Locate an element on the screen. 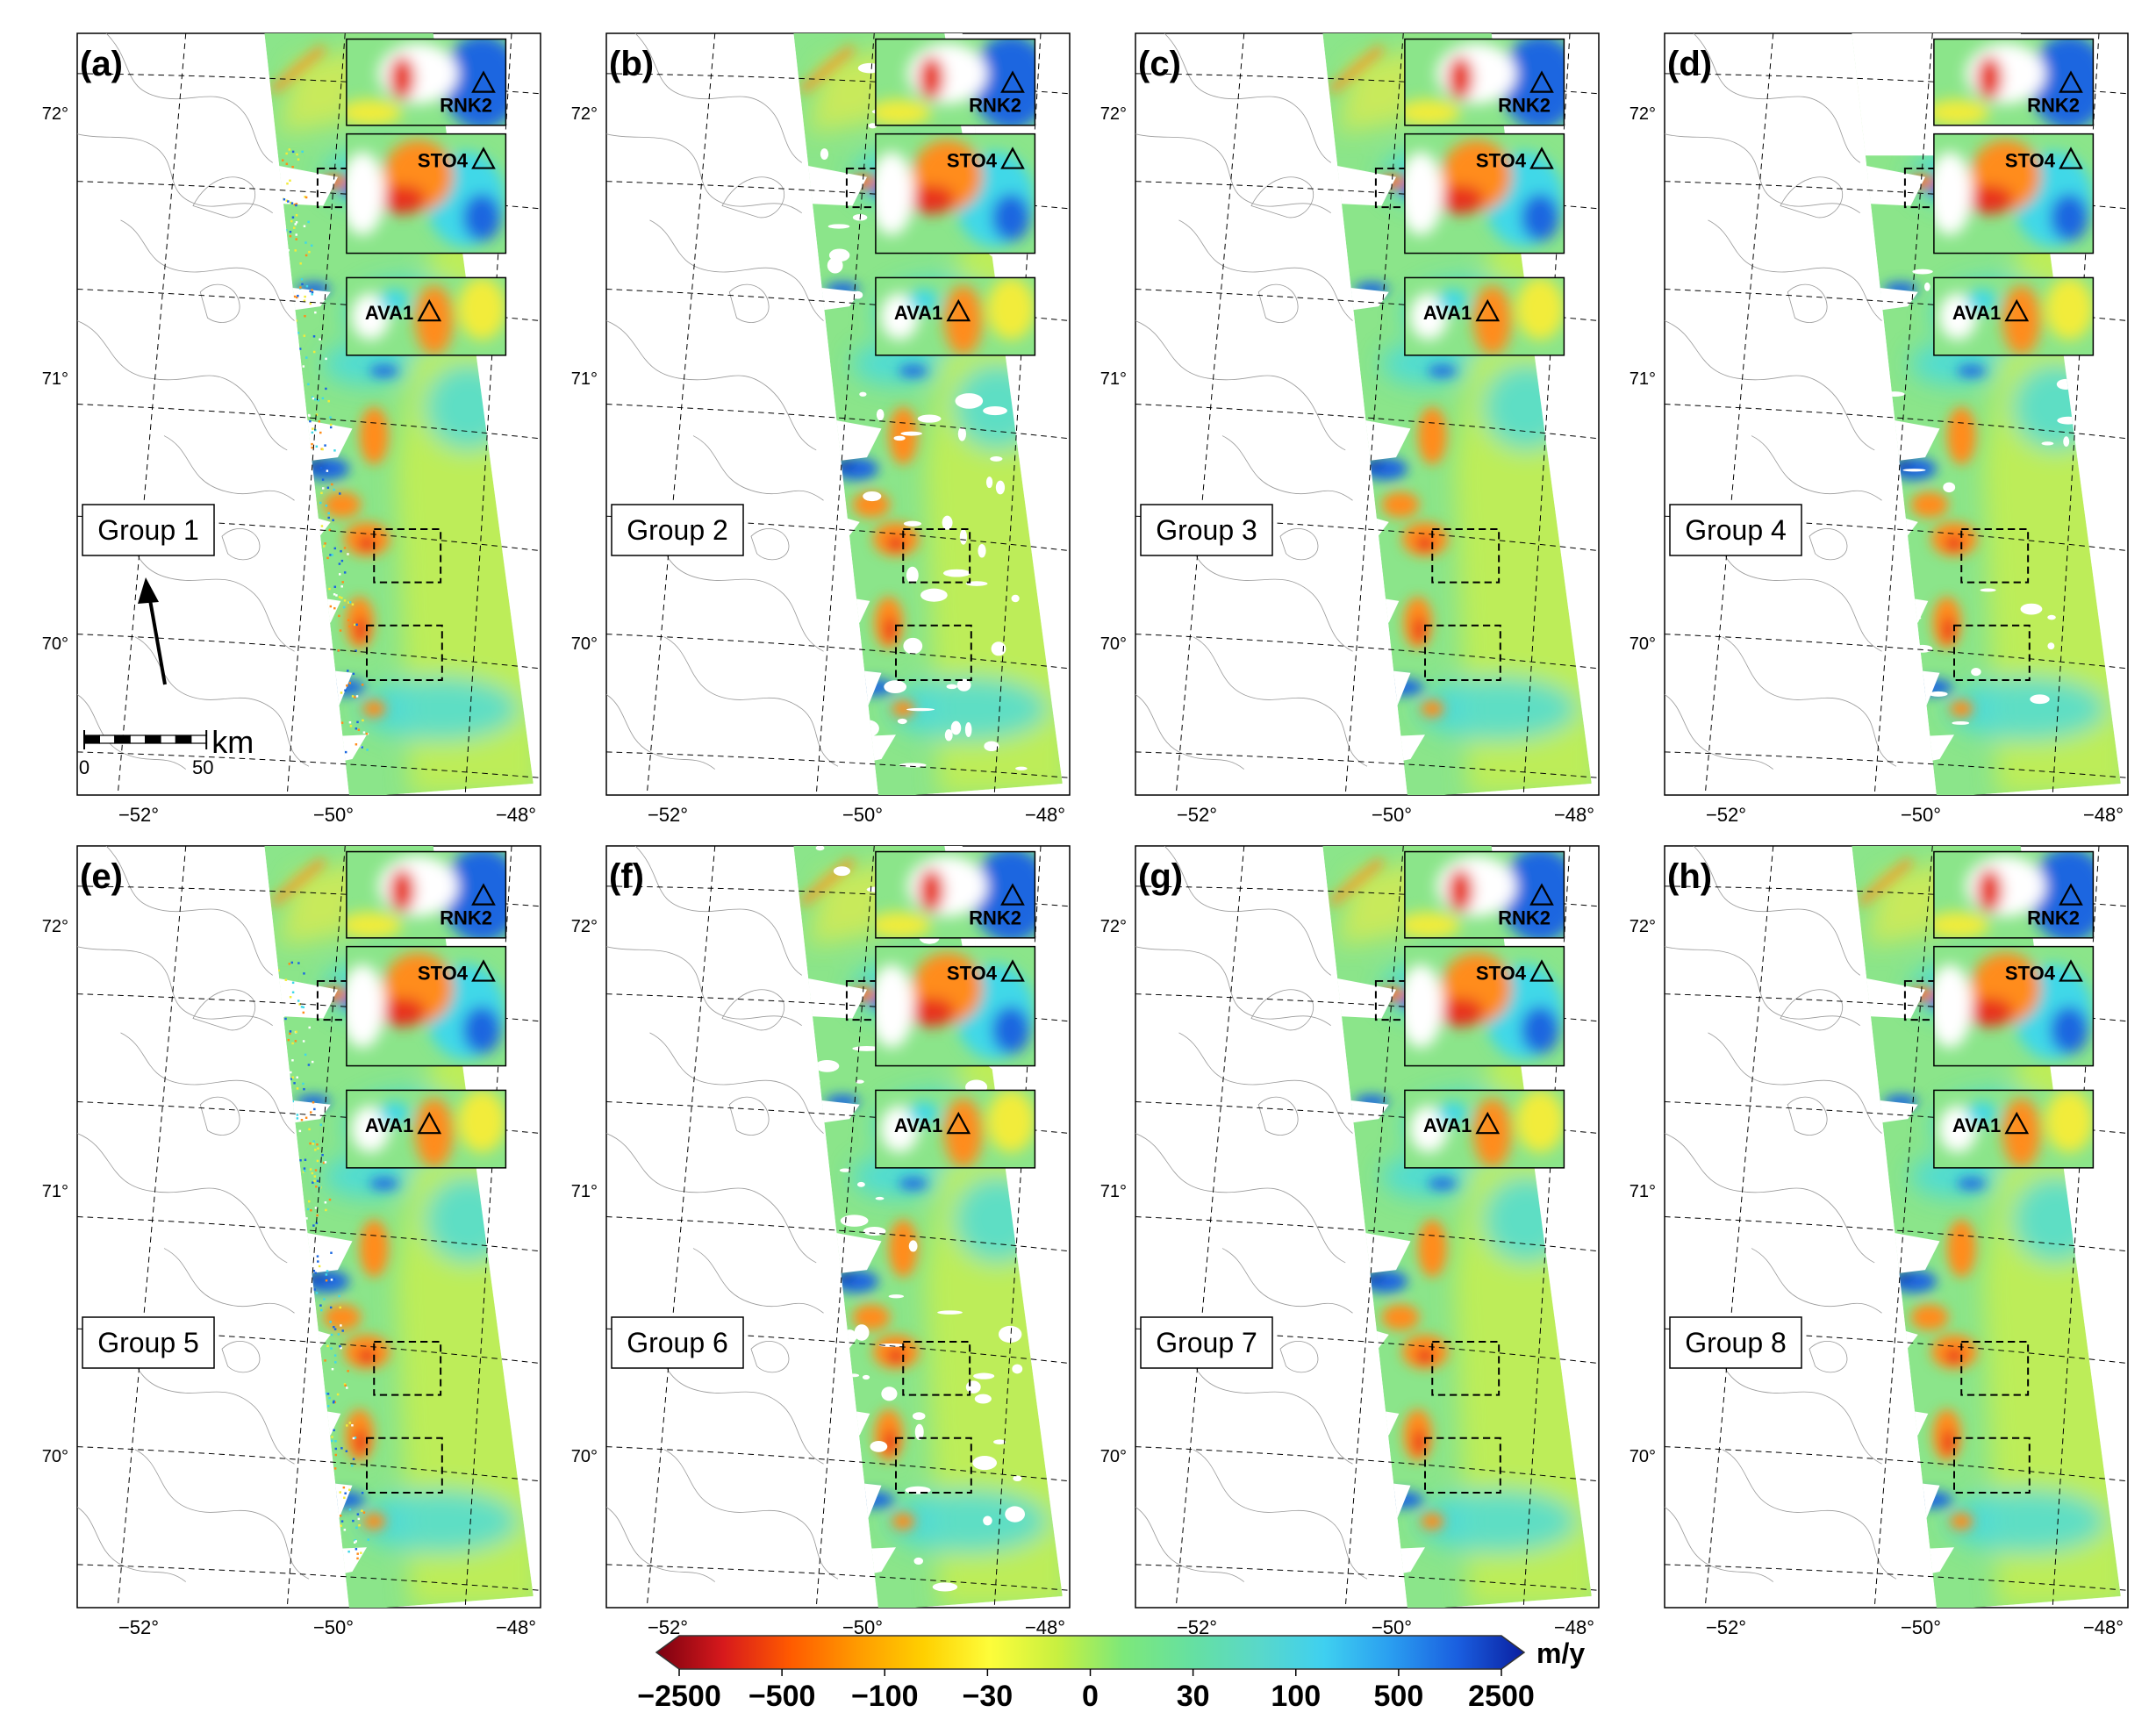 This screenshot has height=1734, width=2156. group-label-box: Group 3 is located at coordinates (1206, 530).